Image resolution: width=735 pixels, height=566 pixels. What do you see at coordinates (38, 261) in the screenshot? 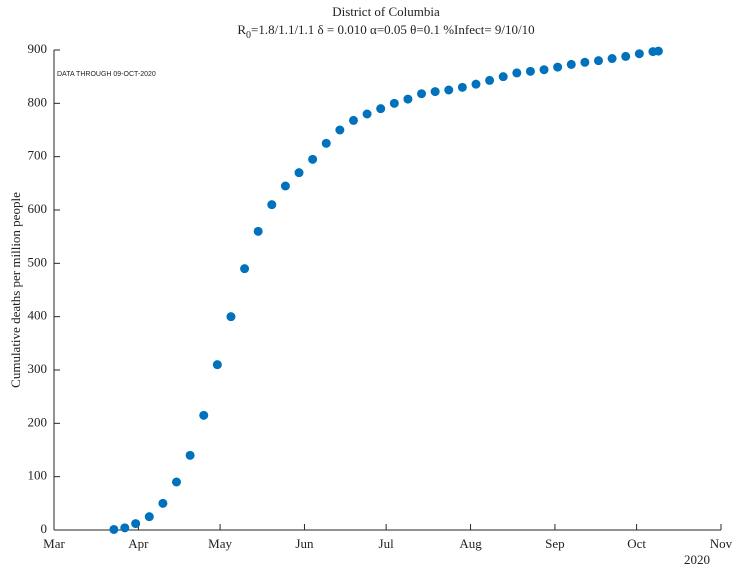
I see `y-tick-label: 500` at bounding box center [38, 261].